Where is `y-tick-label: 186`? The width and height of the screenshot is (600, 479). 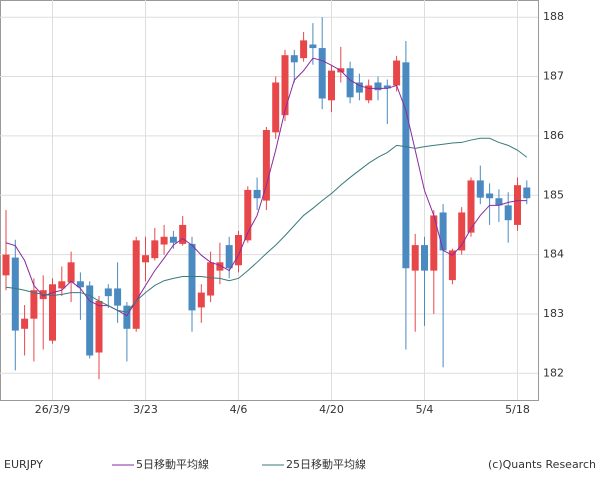 y-tick-label: 186 is located at coordinates (553, 135).